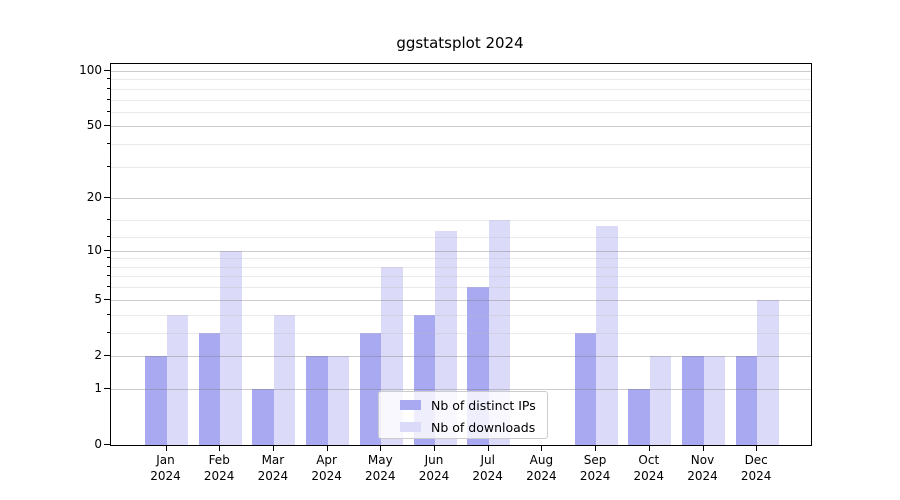 The image size is (900, 500). I want to click on x-tick-label-sep: Sep 2024, so click(595, 468).